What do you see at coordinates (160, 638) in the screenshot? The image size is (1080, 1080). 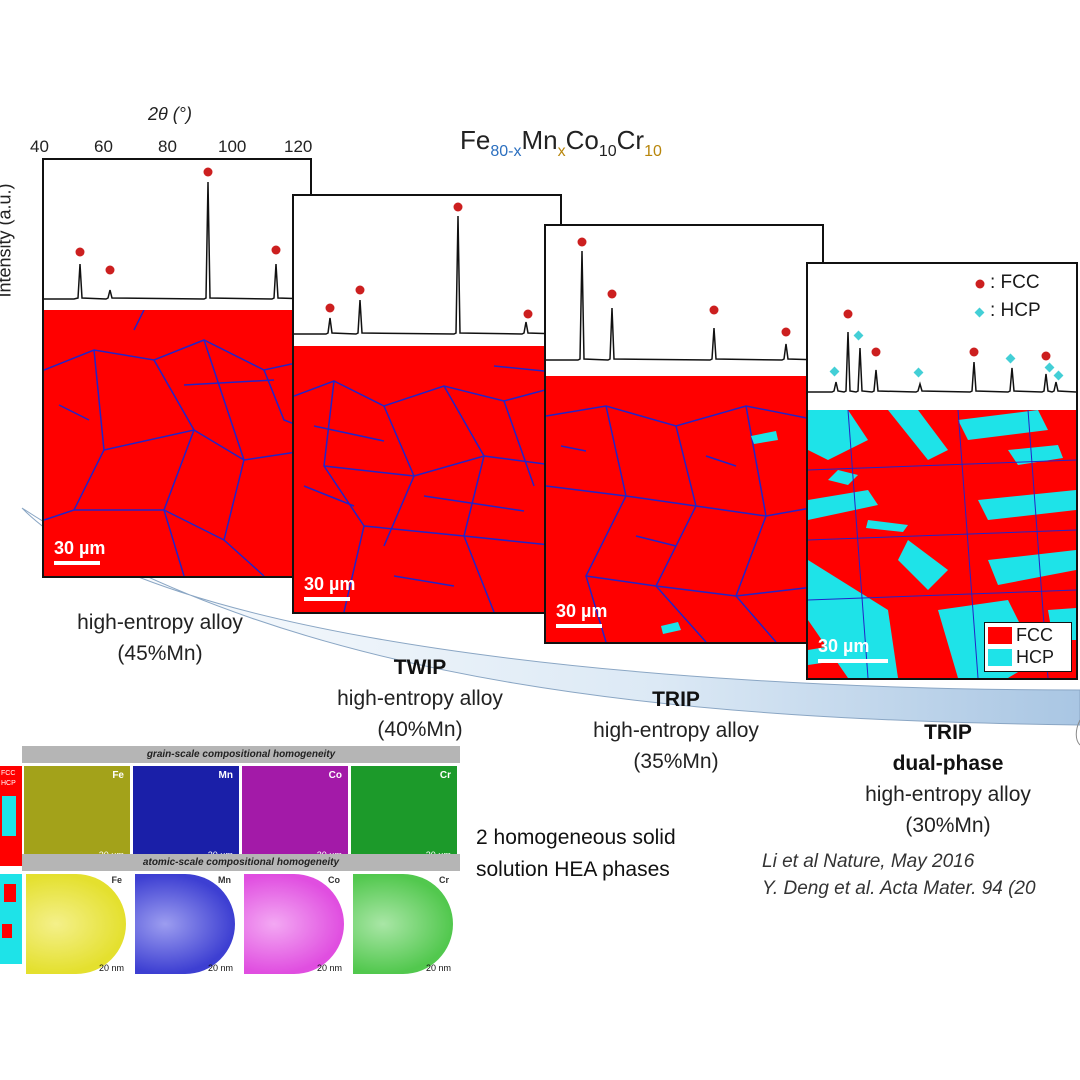 I see `caption-45mn: high-entropy alloy (45%Mn)` at bounding box center [160, 638].